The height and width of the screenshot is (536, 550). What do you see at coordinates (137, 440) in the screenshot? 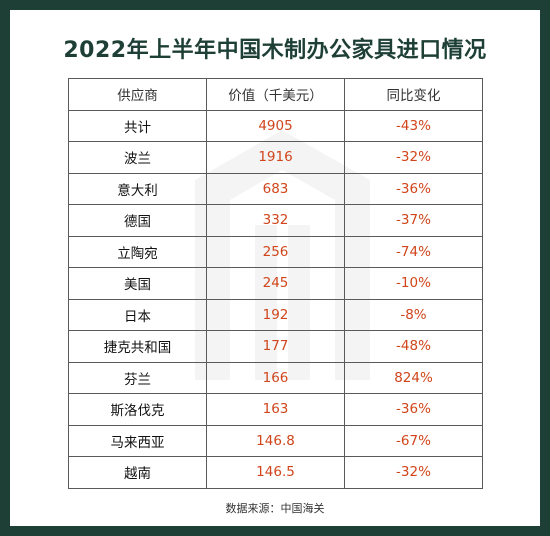
I see `supplier-cell: 马来西亚` at bounding box center [137, 440].